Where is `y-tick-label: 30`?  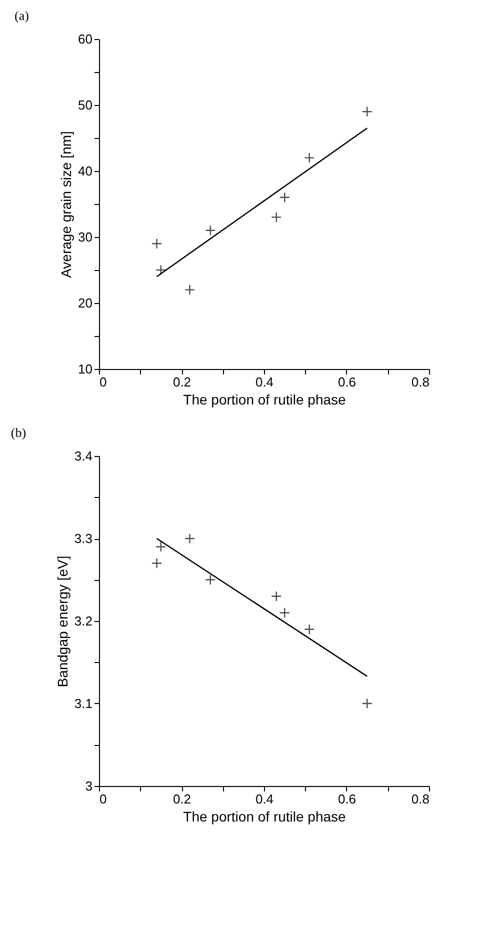 y-tick-label: 30 is located at coordinates (85, 237).